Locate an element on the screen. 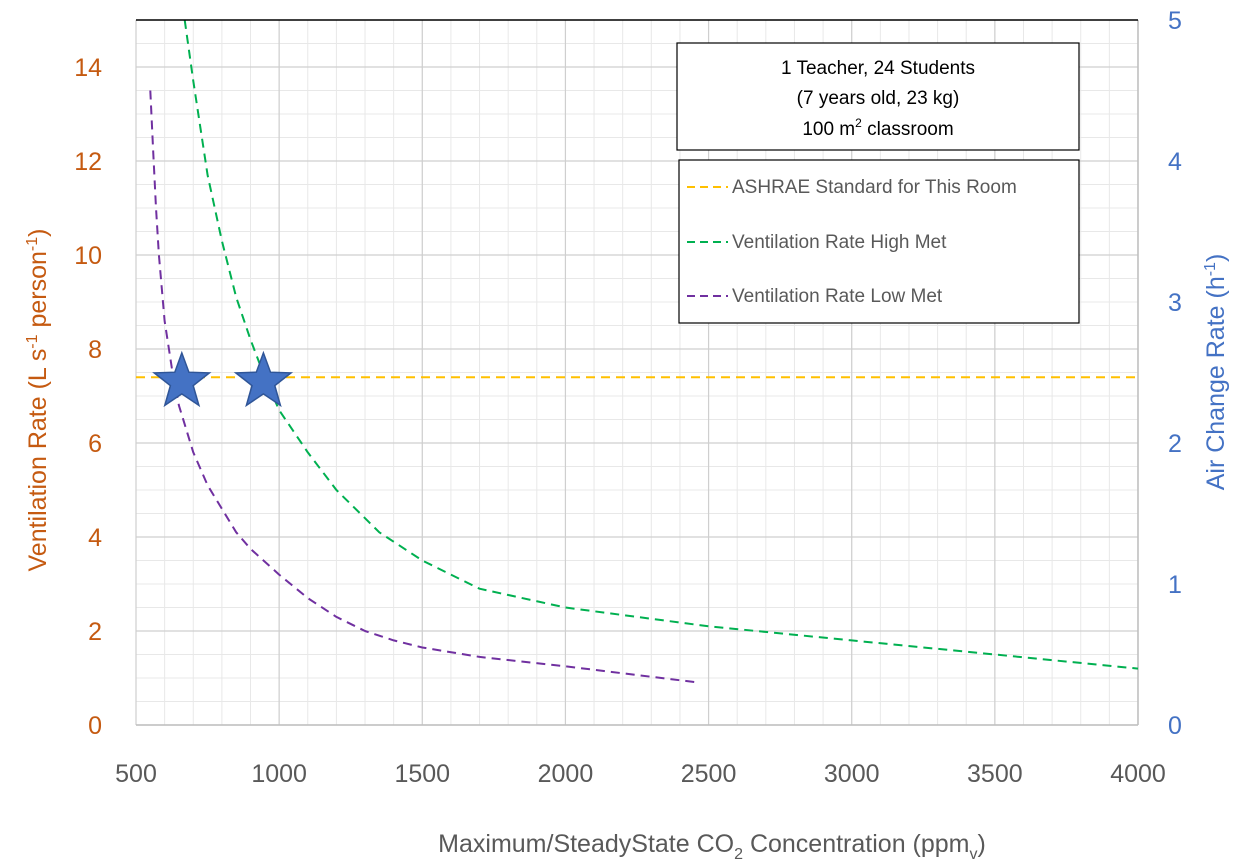  x-axis-title-mid: Concentration (ppm is located at coordinates (856, 844).